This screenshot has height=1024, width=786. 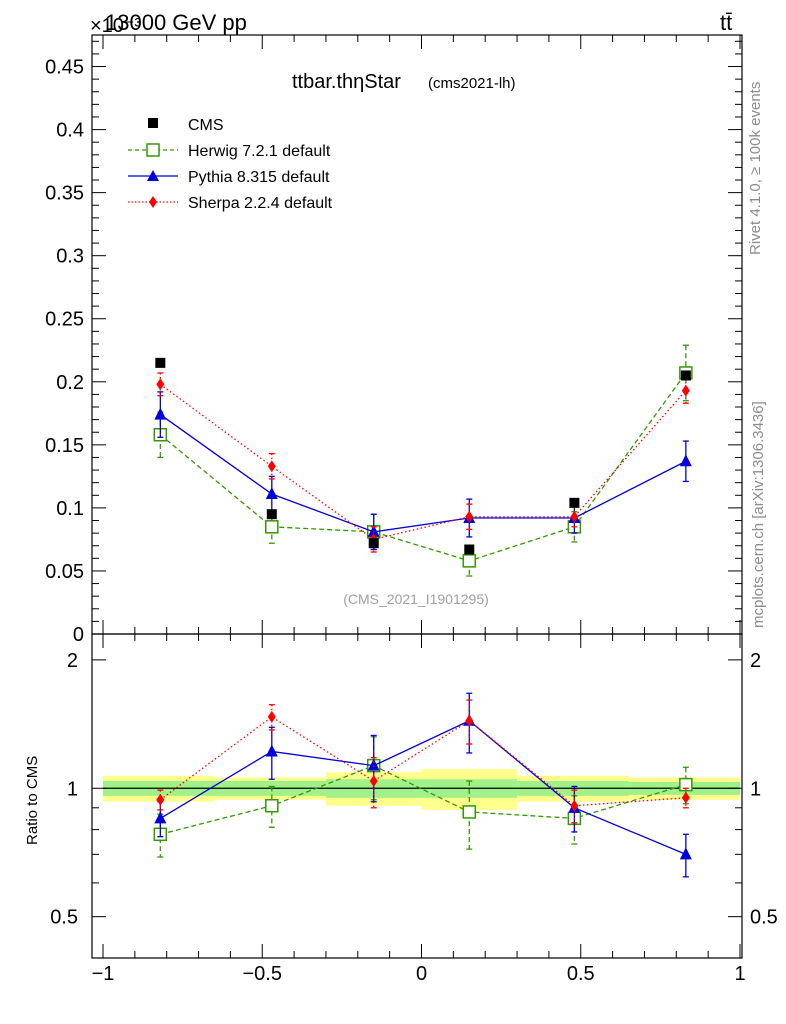 What do you see at coordinates (755, 168) in the screenshot?
I see `rivet-label: Rivet 4.1.0, ≥ 100k events` at bounding box center [755, 168].